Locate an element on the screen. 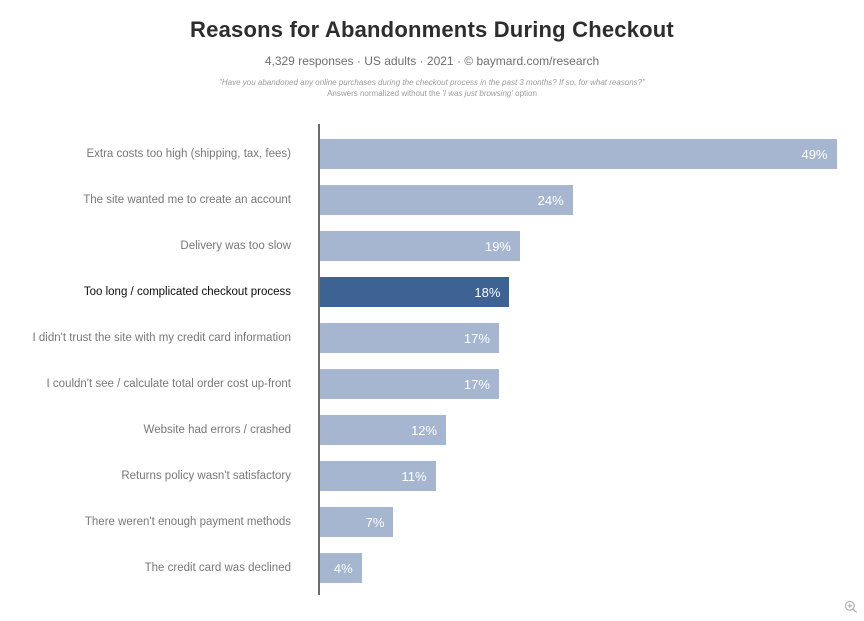 This screenshot has height=621, width=864. bar-track: 24% is located at coordinates (584, 200).